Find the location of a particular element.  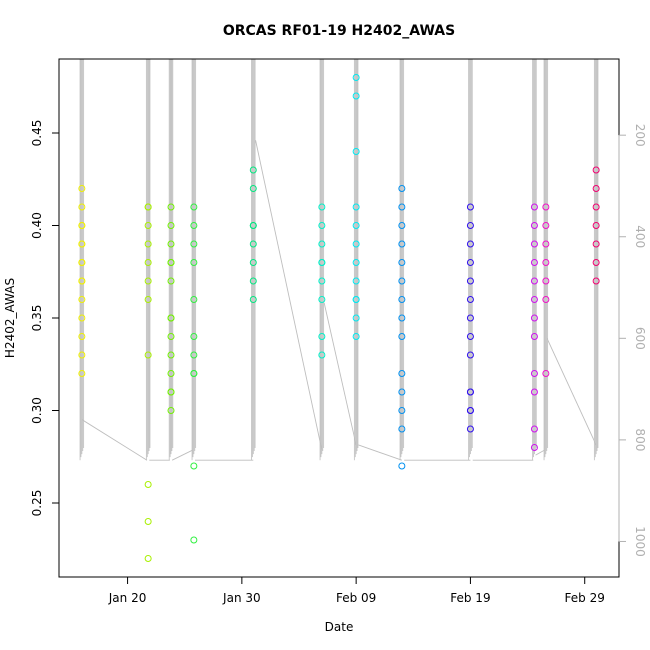

x-tick-label: Feb 29 is located at coordinates (585, 598).